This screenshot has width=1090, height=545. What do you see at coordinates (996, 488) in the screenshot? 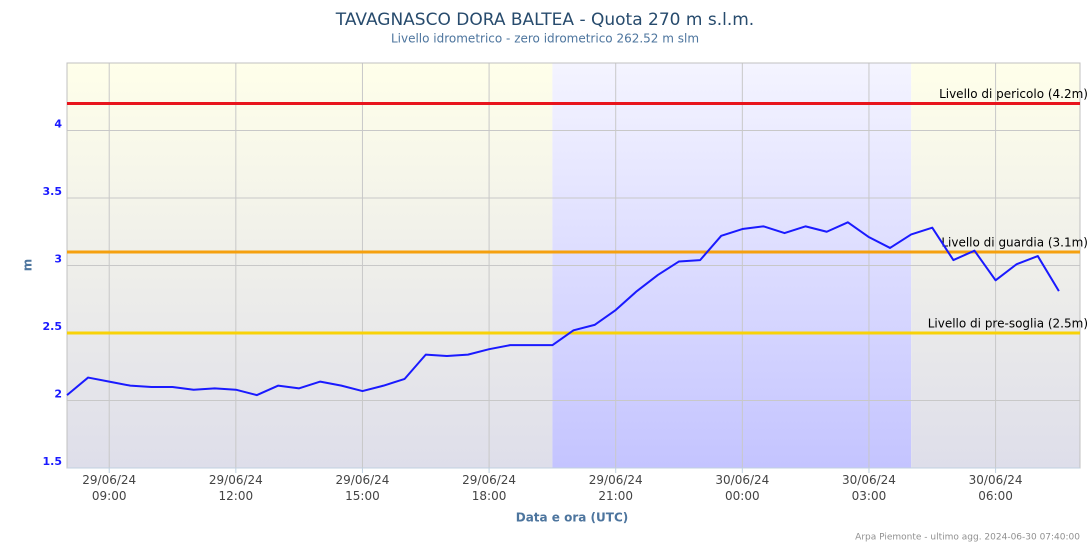
I see `x-tick-label: 30/06/24 06:00` at bounding box center [996, 488].